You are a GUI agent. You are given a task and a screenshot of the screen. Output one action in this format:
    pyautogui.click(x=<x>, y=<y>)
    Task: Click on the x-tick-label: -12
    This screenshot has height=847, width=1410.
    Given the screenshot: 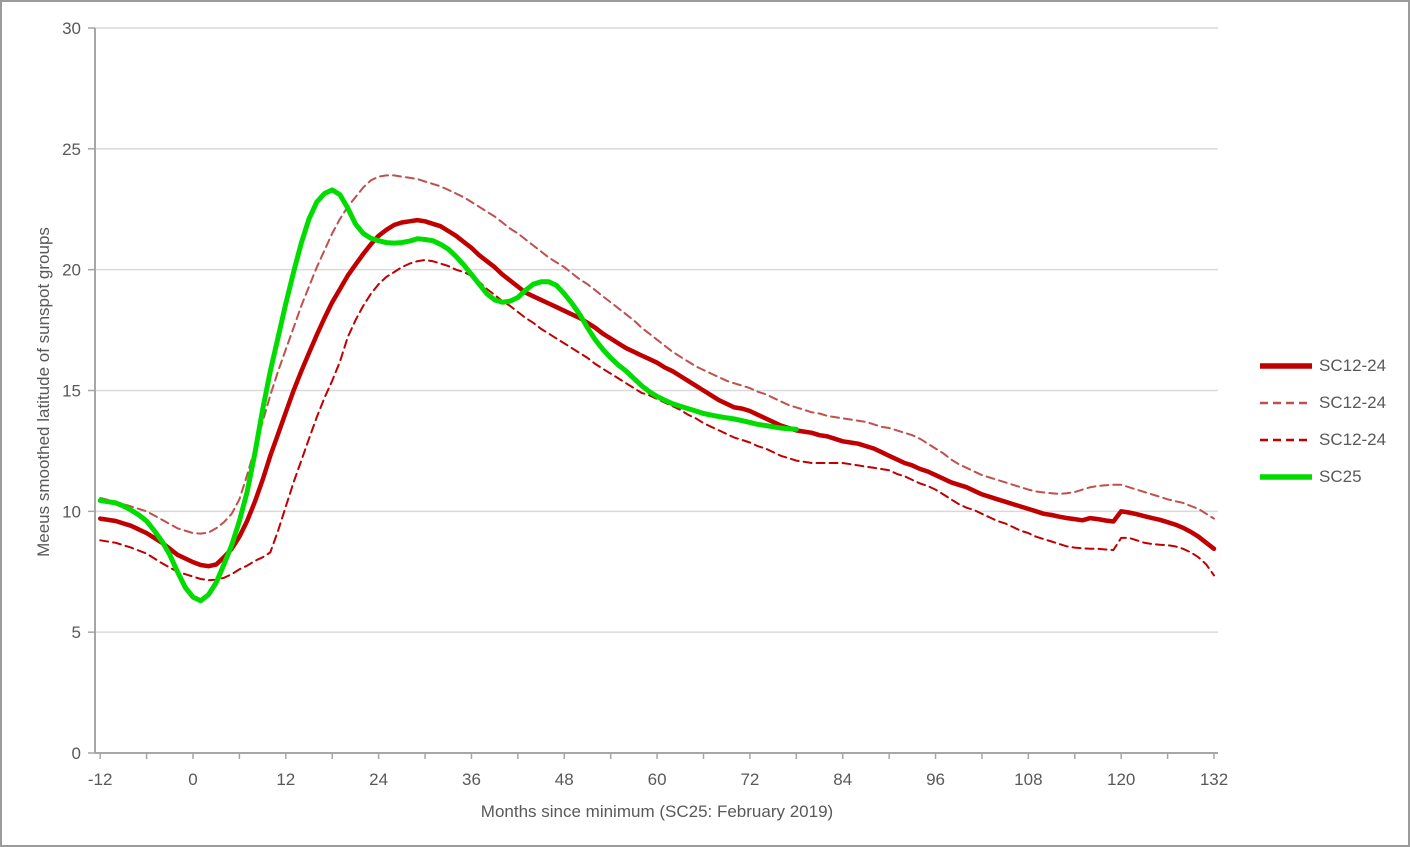 What is the action you would take?
    pyautogui.click(x=100, y=779)
    